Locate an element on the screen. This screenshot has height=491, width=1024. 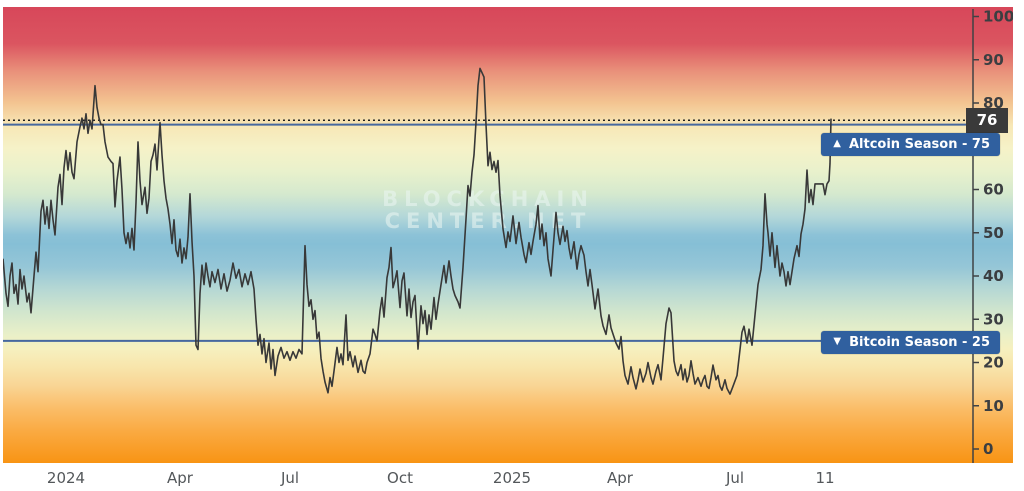
up-triangle-icon: ▲ is located at coordinates (837, 144).